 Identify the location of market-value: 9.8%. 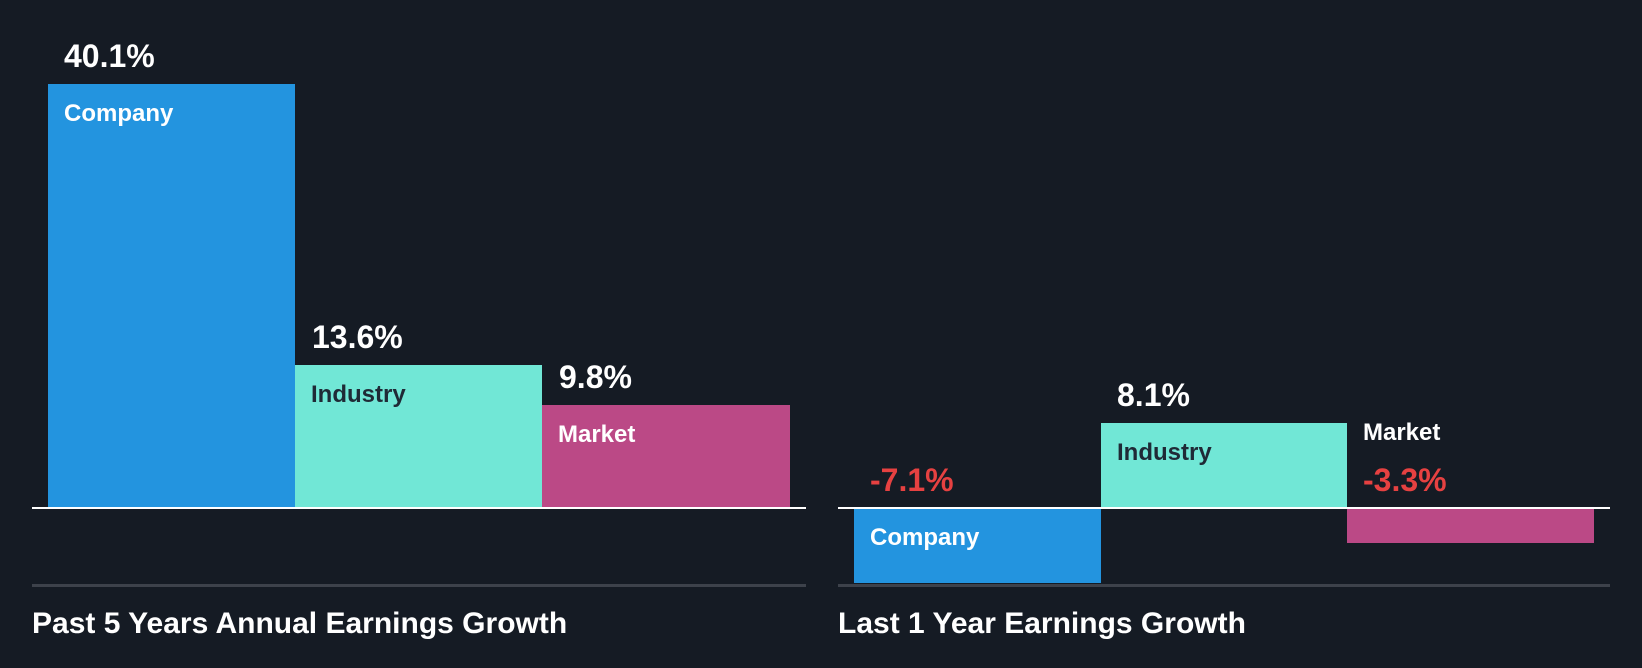
(595, 377).